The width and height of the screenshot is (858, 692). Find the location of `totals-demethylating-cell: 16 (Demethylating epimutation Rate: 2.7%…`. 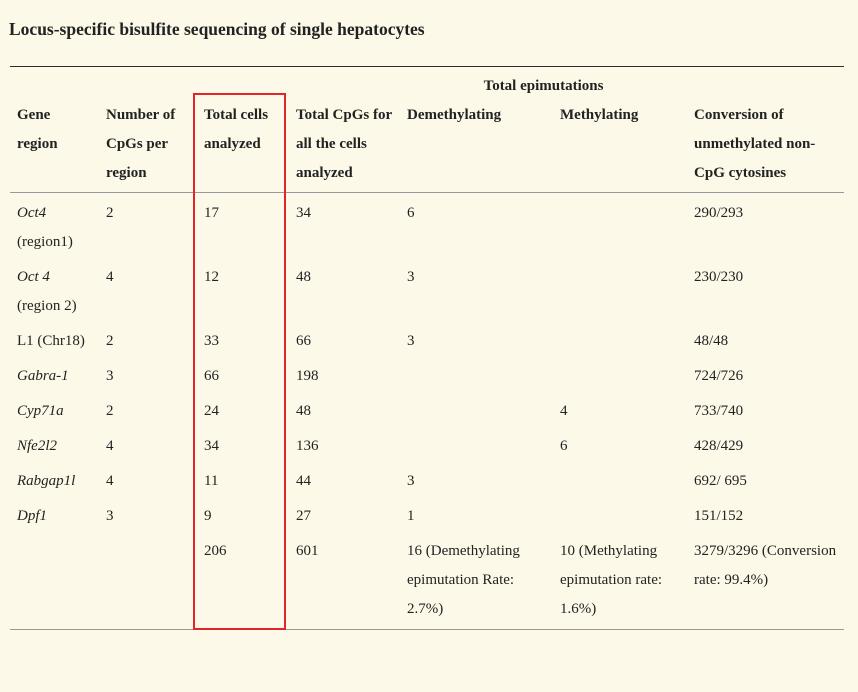

totals-demethylating-cell: 16 (Demethylating epimutation Rate: 2.7%… is located at coordinates (476, 581).